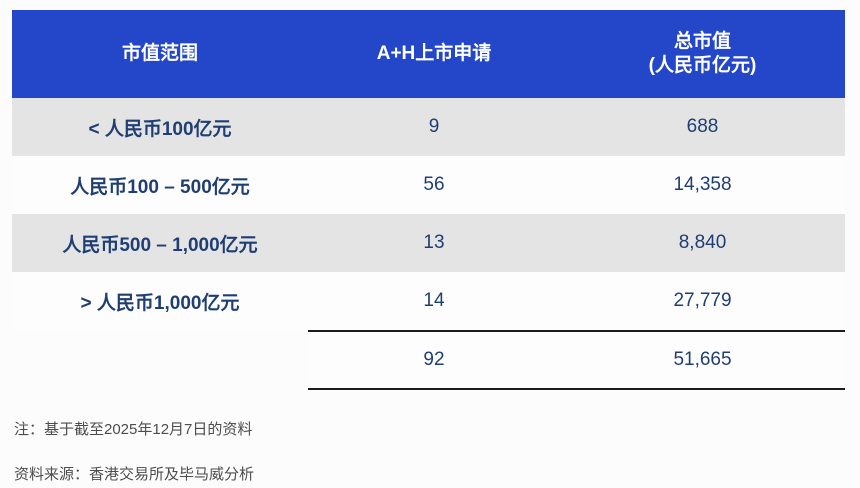 The width and height of the screenshot is (860, 488). What do you see at coordinates (702, 42) in the screenshot?
I see `header-total-market-cap-line1: 总市值` at bounding box center [702, 42].